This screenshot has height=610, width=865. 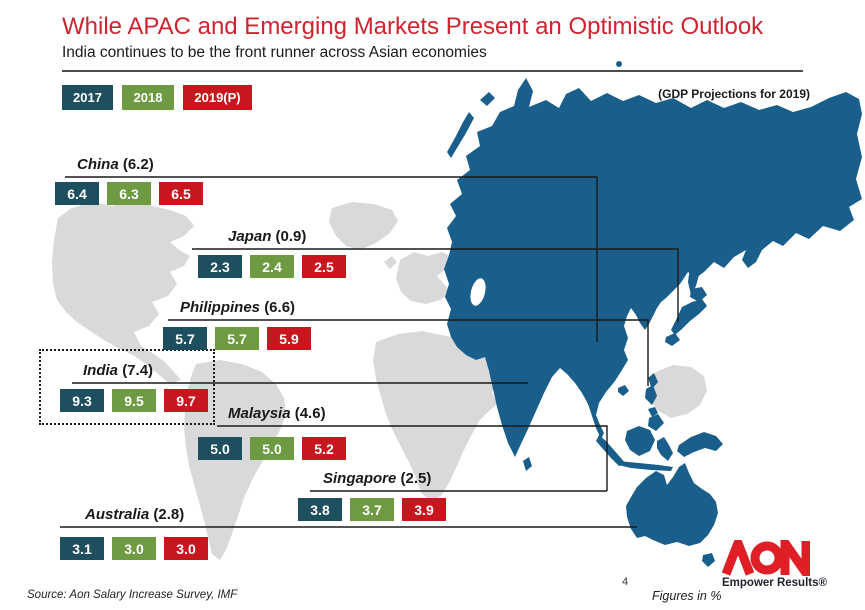 What do you see at coordinates (138, 370) in the screenshot?
I see `country-gdp-value: (7.4)` at bounding box center [138, 370].